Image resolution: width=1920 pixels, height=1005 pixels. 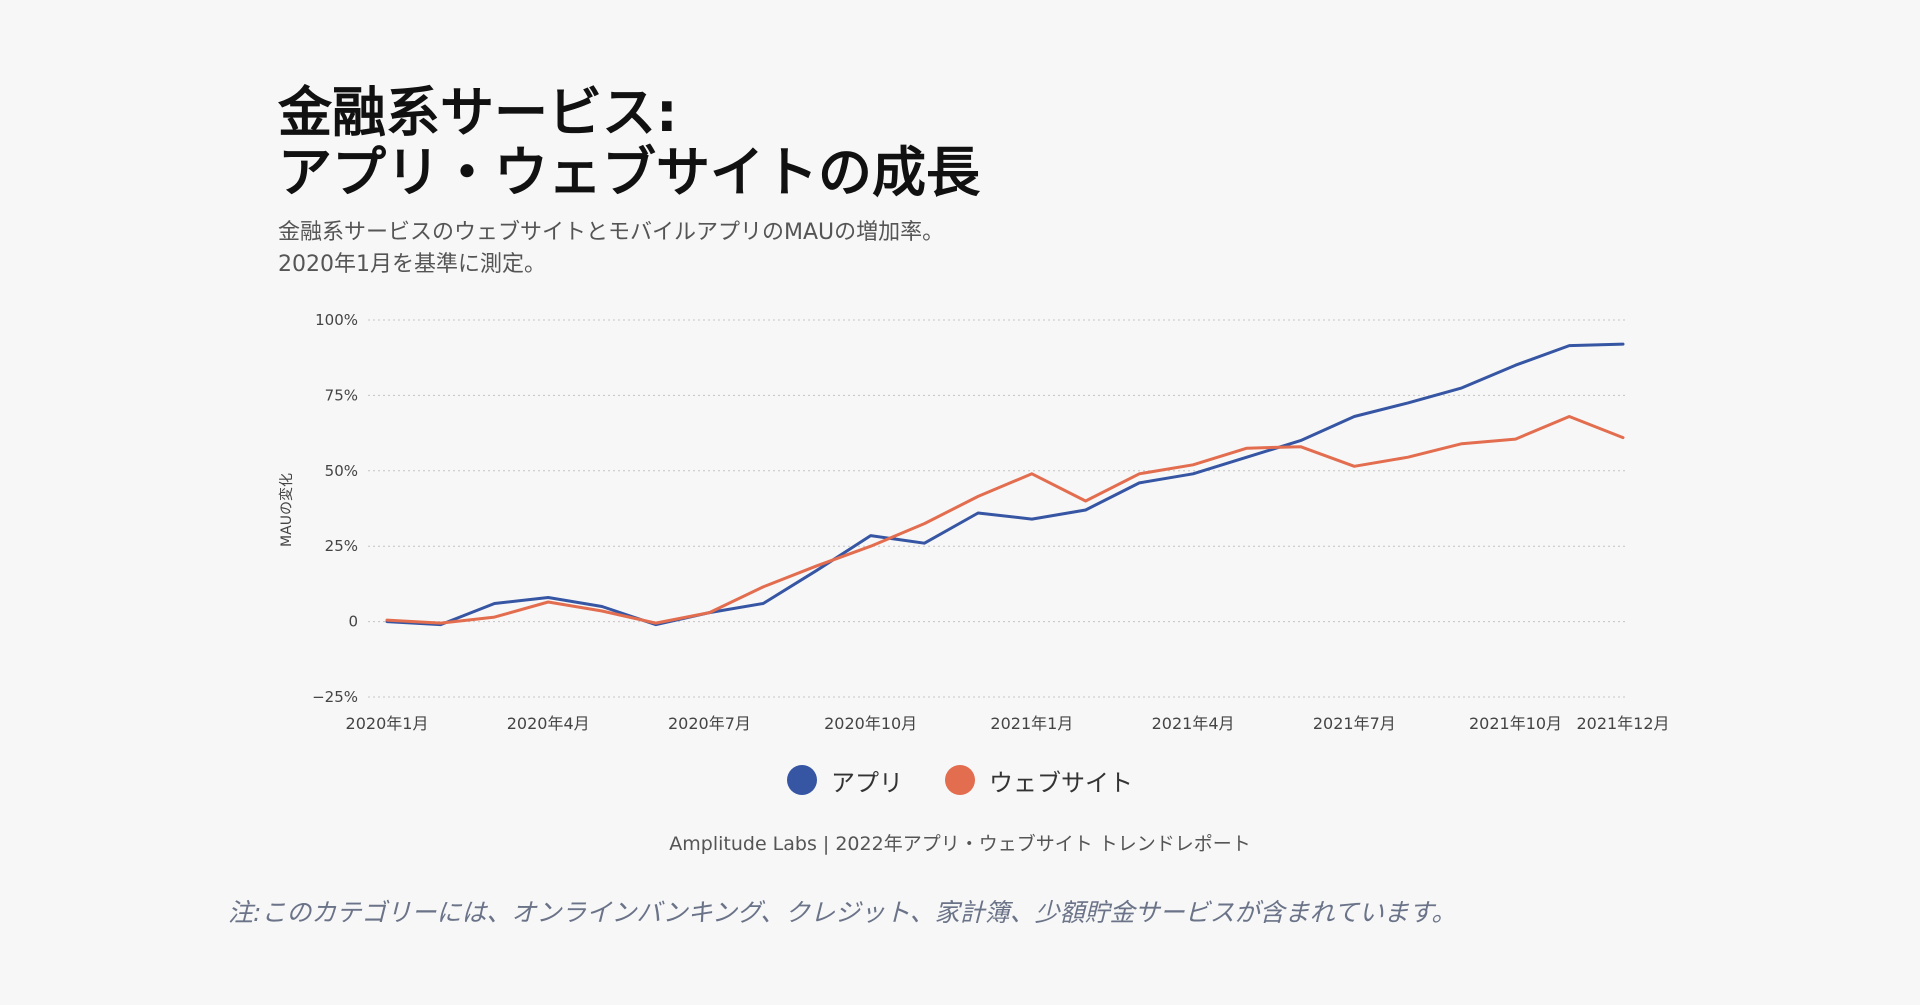 What do you see at coordinates (1005, 520) in the screenshot?
I see `series-line-website` at bounding box center [1005, 520].